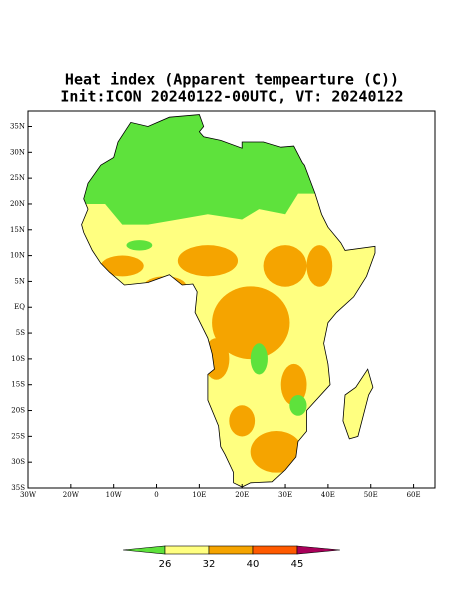 This screenshot has width=463, height=604. Describe the element at coordinates (232, 80) in the screenshot. I see `title-line: Heat index (Apparent tempearture (C))` at that location.